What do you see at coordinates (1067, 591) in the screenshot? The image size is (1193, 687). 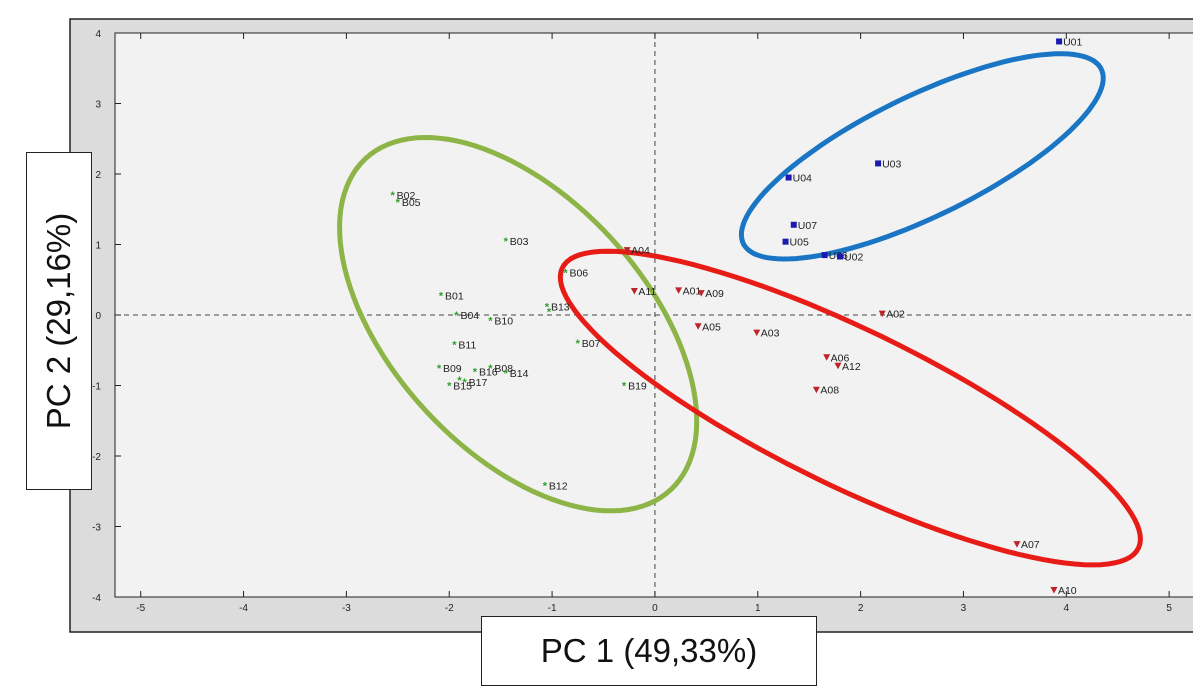 I see `data-point-label: A10` at bounding box center [1067, 591].